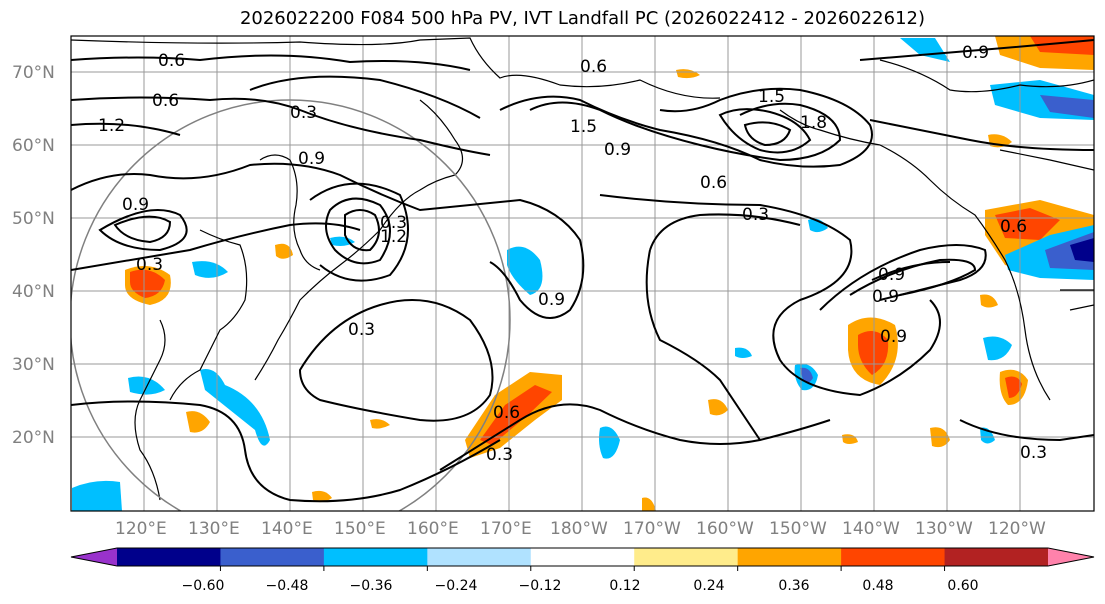 This screenshot has height=604, width=1105. I want to click on lon-label: 170°W, so click(652, 529).